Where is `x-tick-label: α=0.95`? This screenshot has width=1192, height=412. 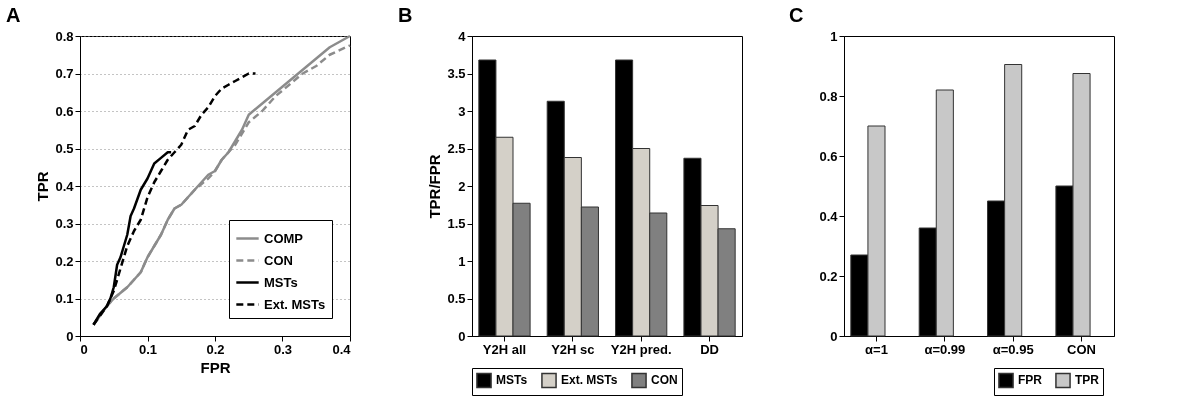 x-tick-label: α=0.95 is located at coordinates (1013, 349).